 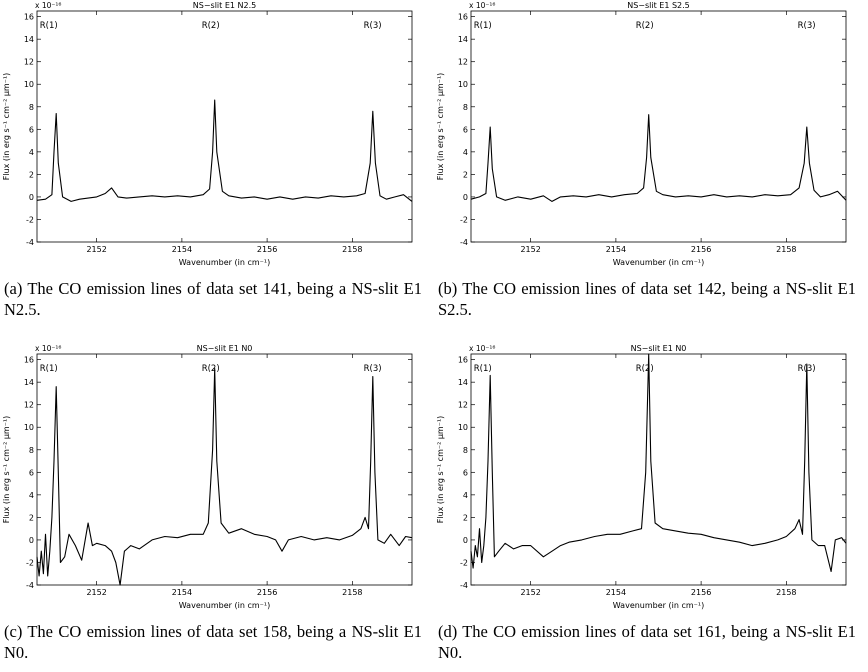 What do you see at coordinates (658, 5) in the screenshot?
I see `chart-title: NS−slit E1 S2.5` at bounding box center [658, 5].